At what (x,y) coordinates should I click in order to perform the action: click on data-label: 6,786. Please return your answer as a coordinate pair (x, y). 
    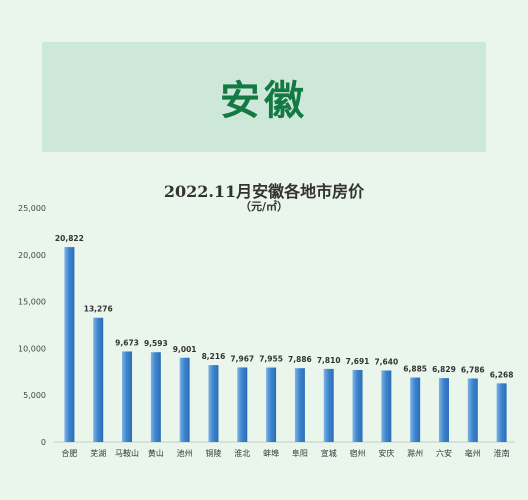
    Looking at the image, I should click on (473, 369).